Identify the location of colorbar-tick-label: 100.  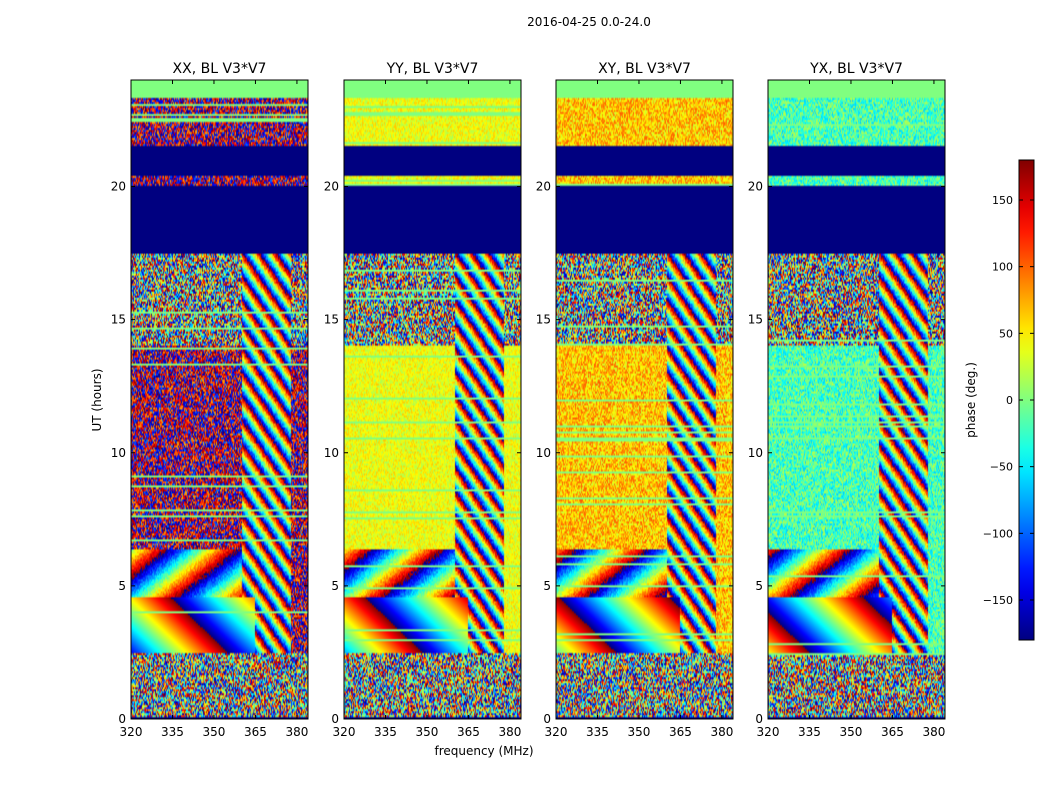
(1002, 267).